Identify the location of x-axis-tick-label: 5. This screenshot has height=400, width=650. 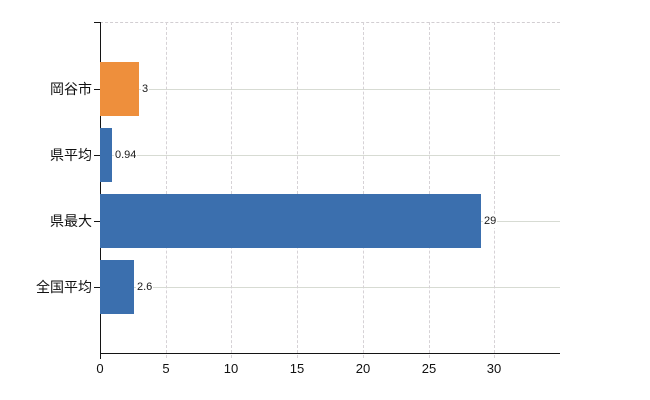
(166, 368).